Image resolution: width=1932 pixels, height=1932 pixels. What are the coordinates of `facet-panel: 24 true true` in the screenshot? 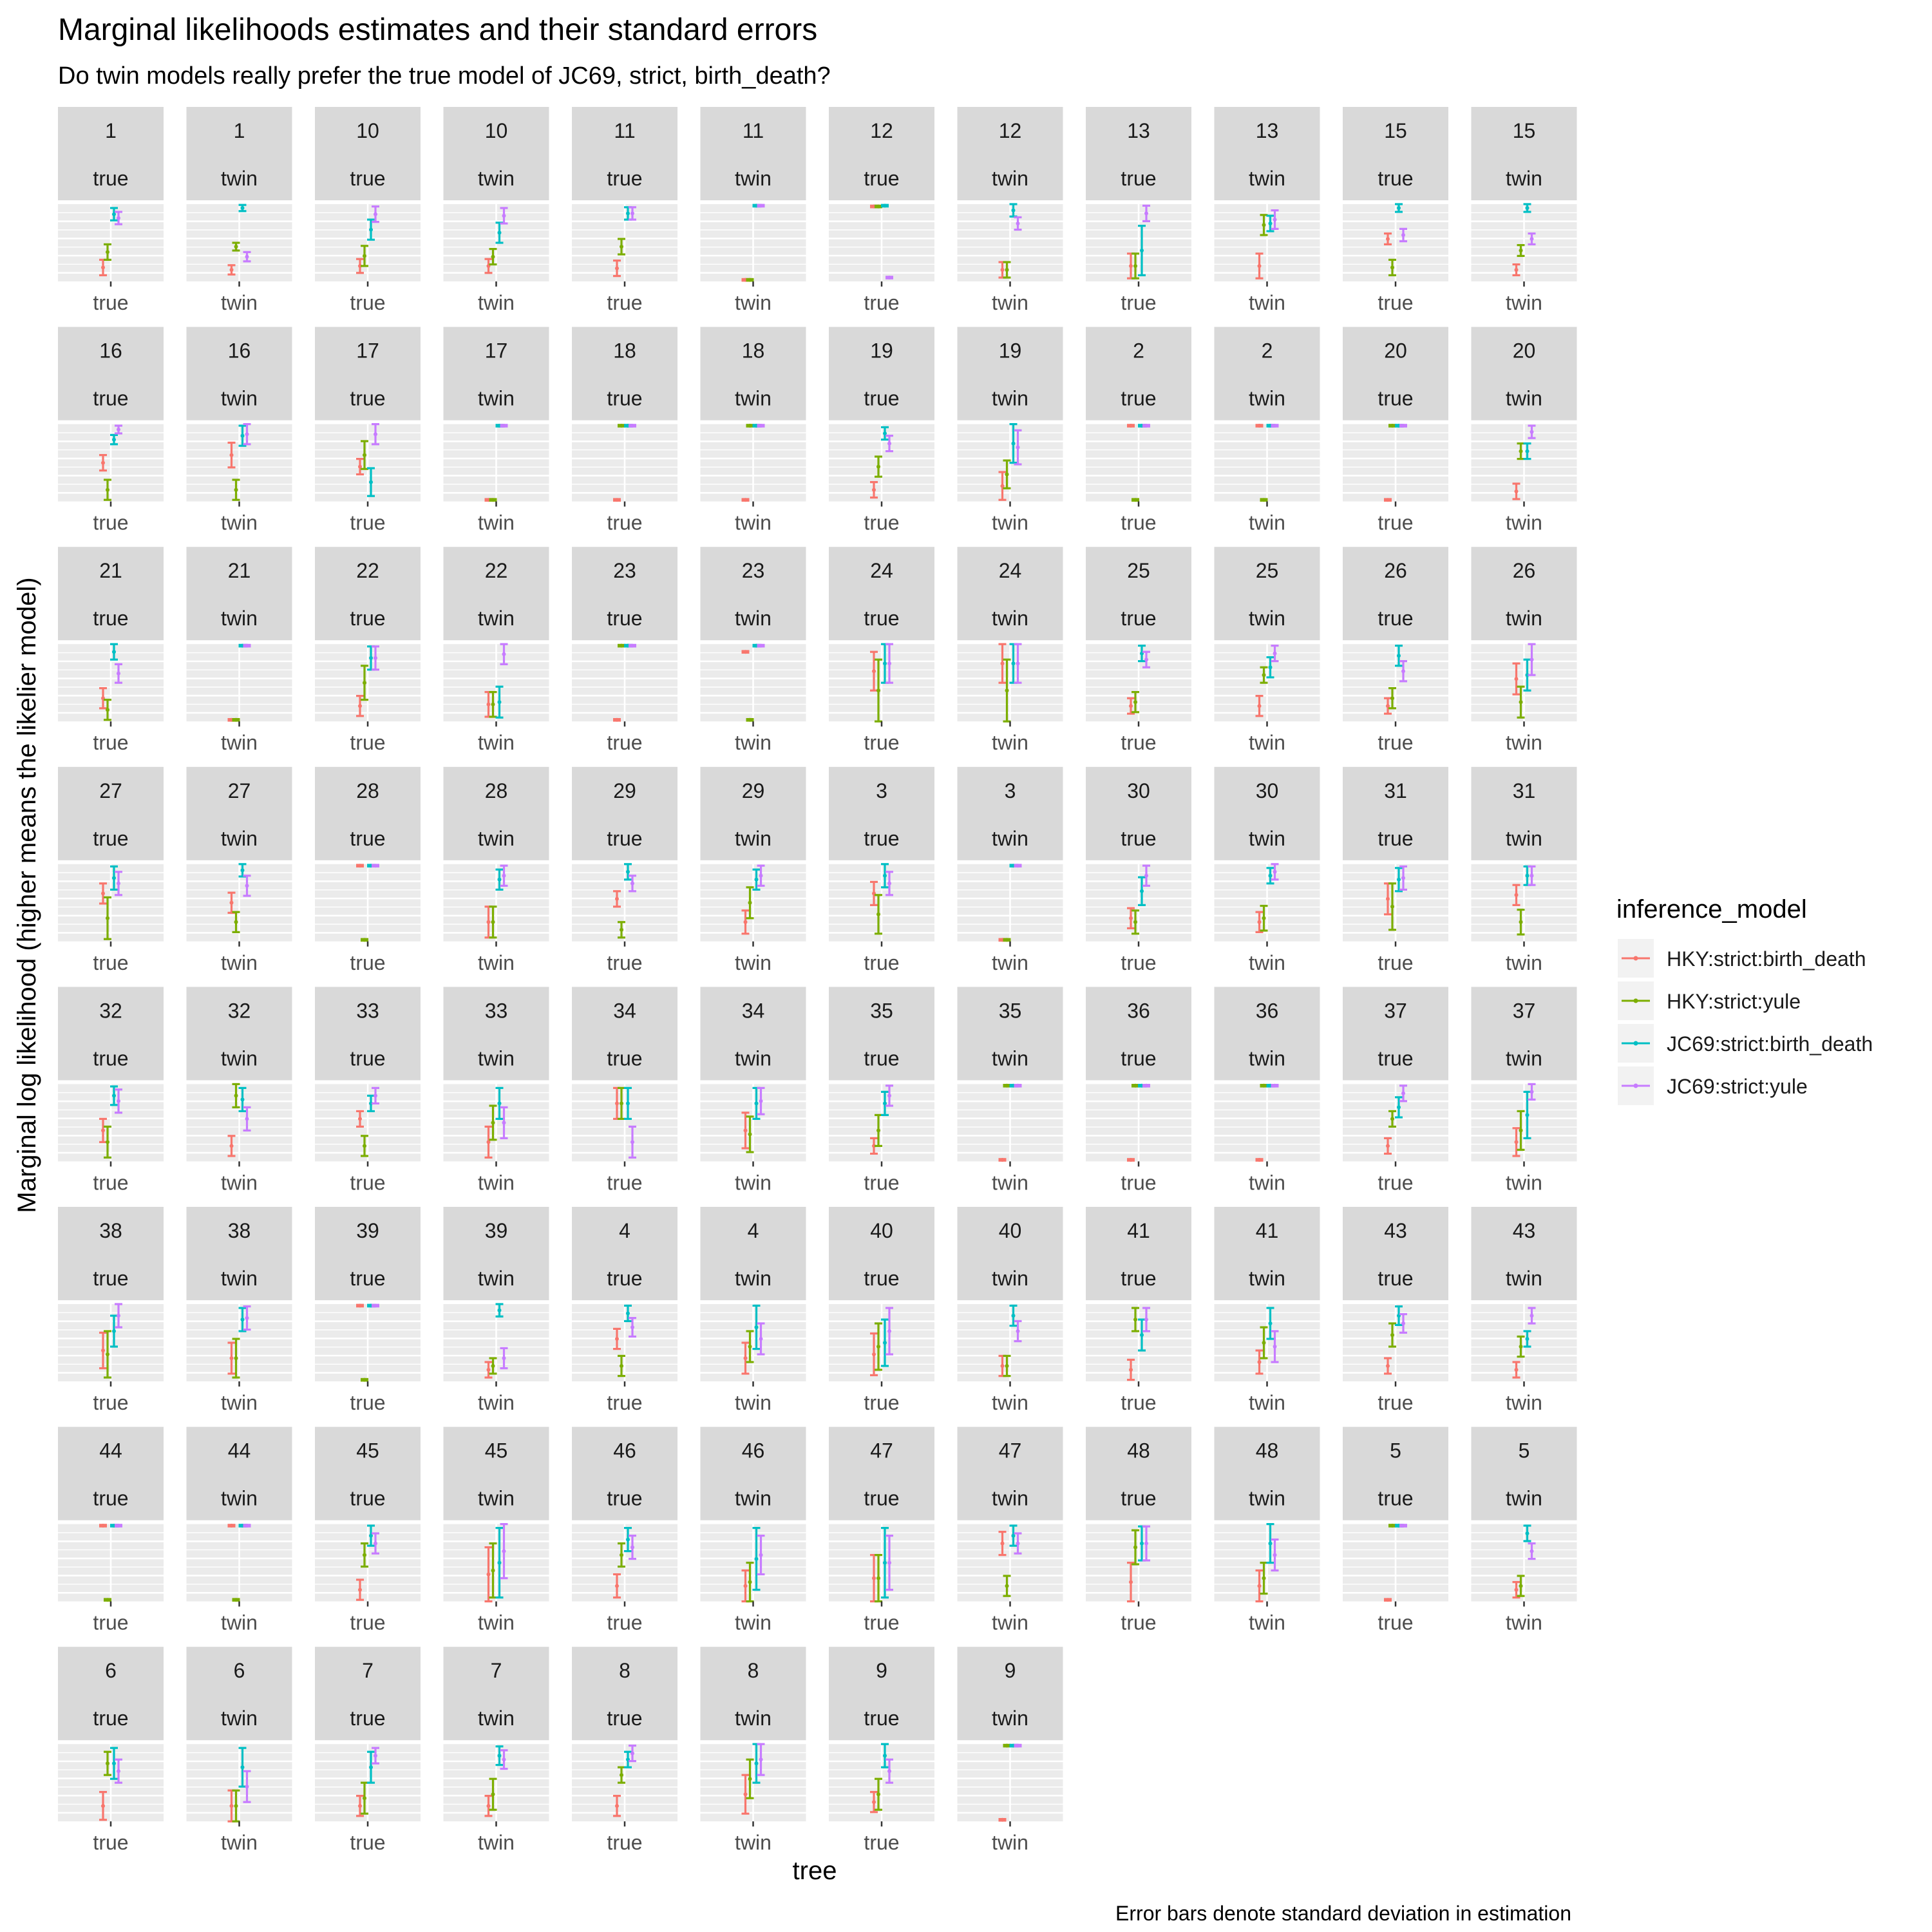 It's located at (881, 651).